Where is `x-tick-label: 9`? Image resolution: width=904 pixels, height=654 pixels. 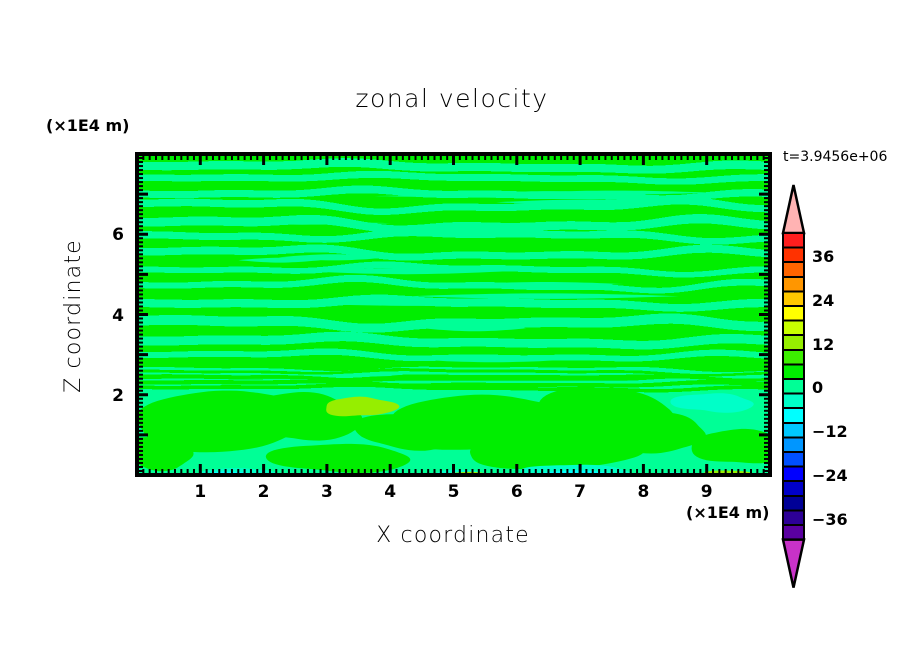
x-tick-label: 9 is located at coordinates (706, 492).